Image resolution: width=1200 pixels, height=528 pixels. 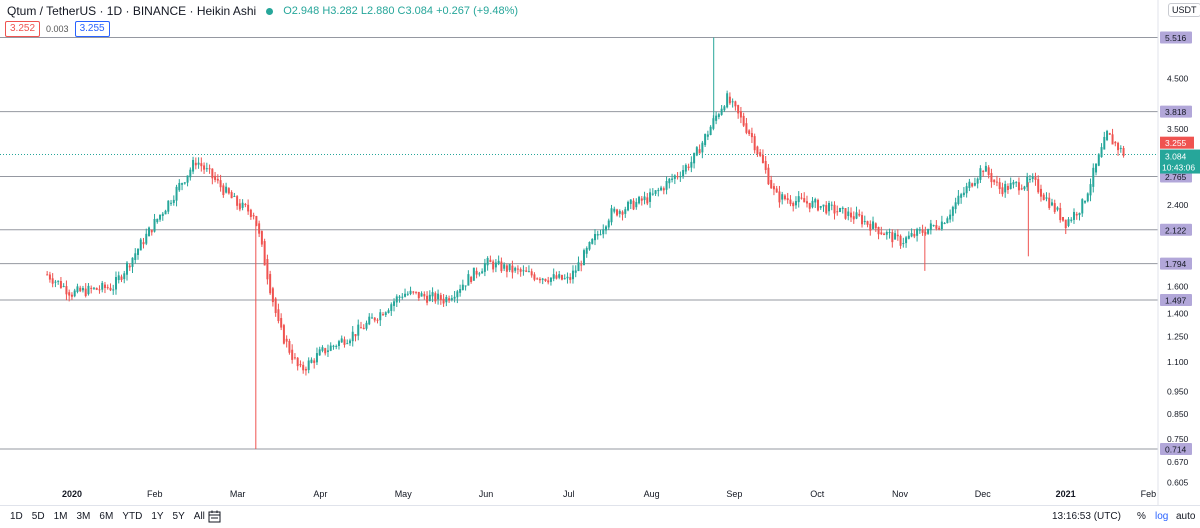 What do you see at coordinates (1086, 516) in the screenshot?
I see `clock-display: 13:16:53 (UTC)` at bounding box center [1086, 516].